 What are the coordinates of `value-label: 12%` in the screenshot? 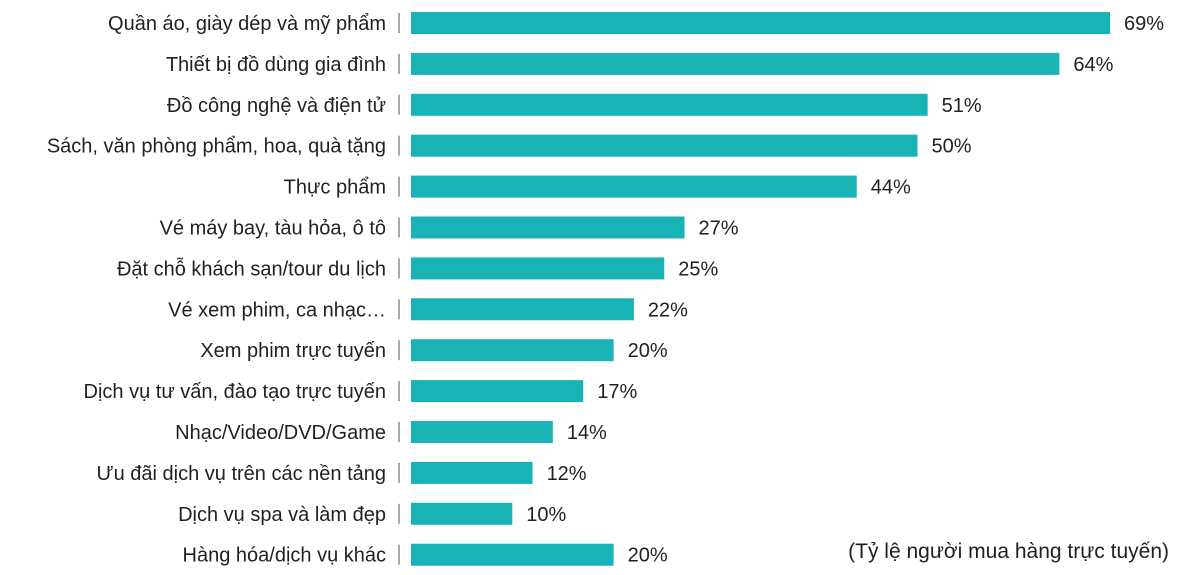 It's located at (567, 474).